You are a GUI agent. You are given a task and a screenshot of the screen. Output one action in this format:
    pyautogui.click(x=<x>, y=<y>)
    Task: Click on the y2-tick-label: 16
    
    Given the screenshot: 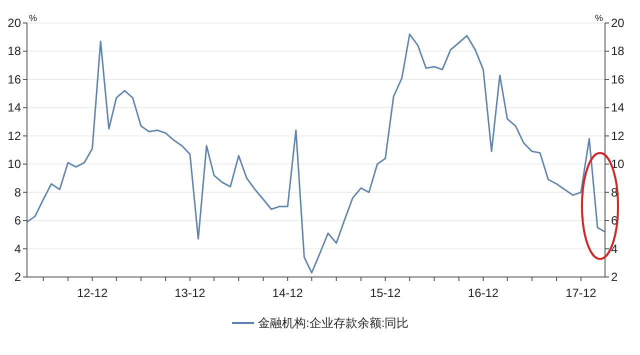 What is the action you would take?
    pyautogui.click(x=618, y=79)
    